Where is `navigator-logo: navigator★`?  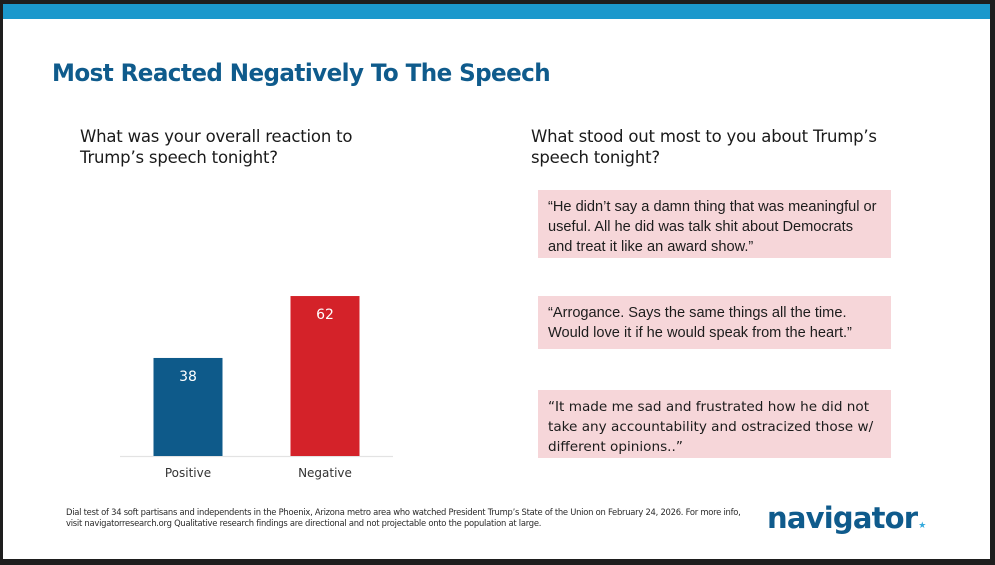
navigator-logo: navigator★ is located at coordinates (846, 518).